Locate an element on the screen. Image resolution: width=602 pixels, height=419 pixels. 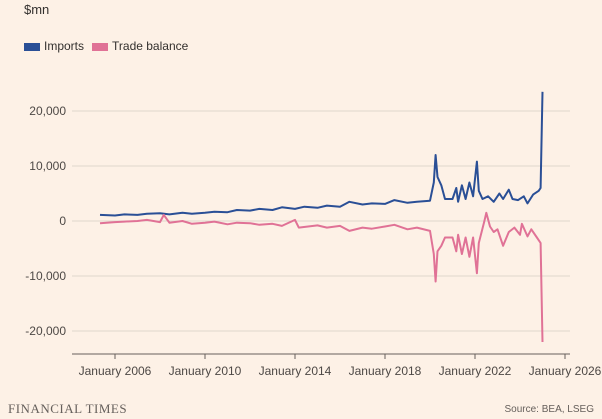
y-tick-label: 0 is located at coordinates (62, 221).